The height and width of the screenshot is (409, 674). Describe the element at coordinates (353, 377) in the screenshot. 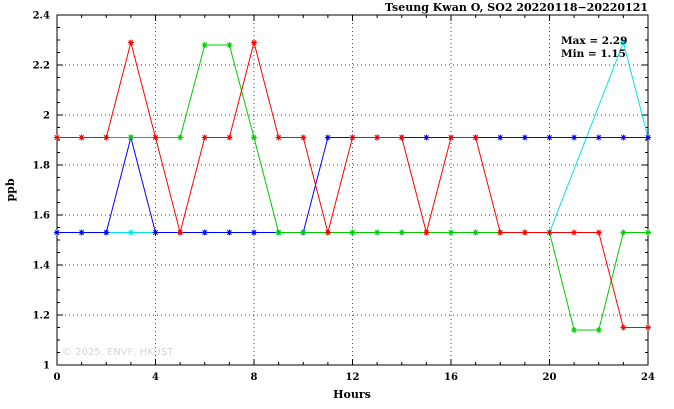

I see `x-tick-label: 12` at that location.